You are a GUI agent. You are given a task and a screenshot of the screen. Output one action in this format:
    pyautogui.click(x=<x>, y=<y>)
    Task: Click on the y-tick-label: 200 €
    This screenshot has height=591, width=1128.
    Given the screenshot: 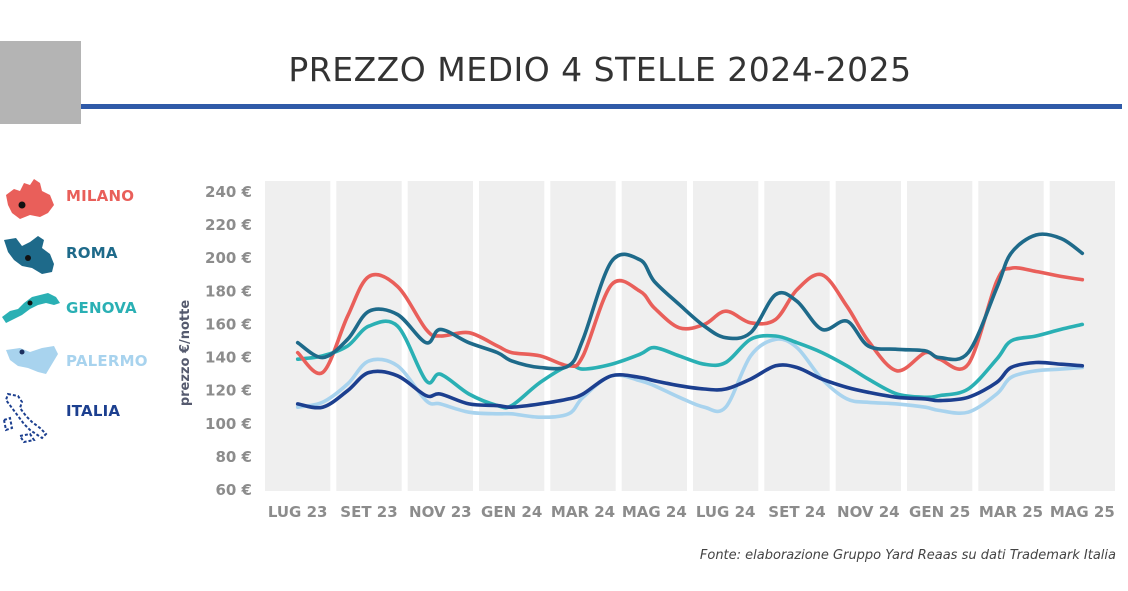 What is the action you would take?
    pyautogui.click(x=228, y=258)
    